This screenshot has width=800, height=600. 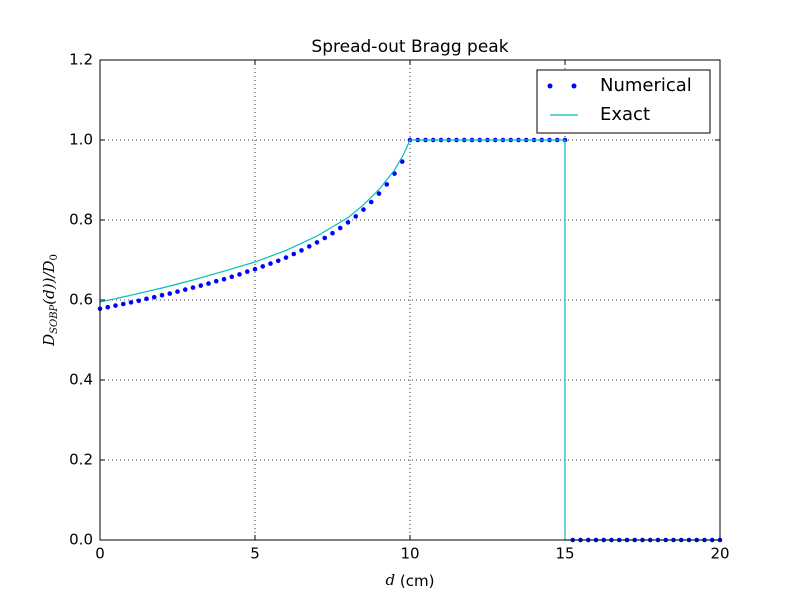 I want to click on legend-box, so click(x=623, y=101).